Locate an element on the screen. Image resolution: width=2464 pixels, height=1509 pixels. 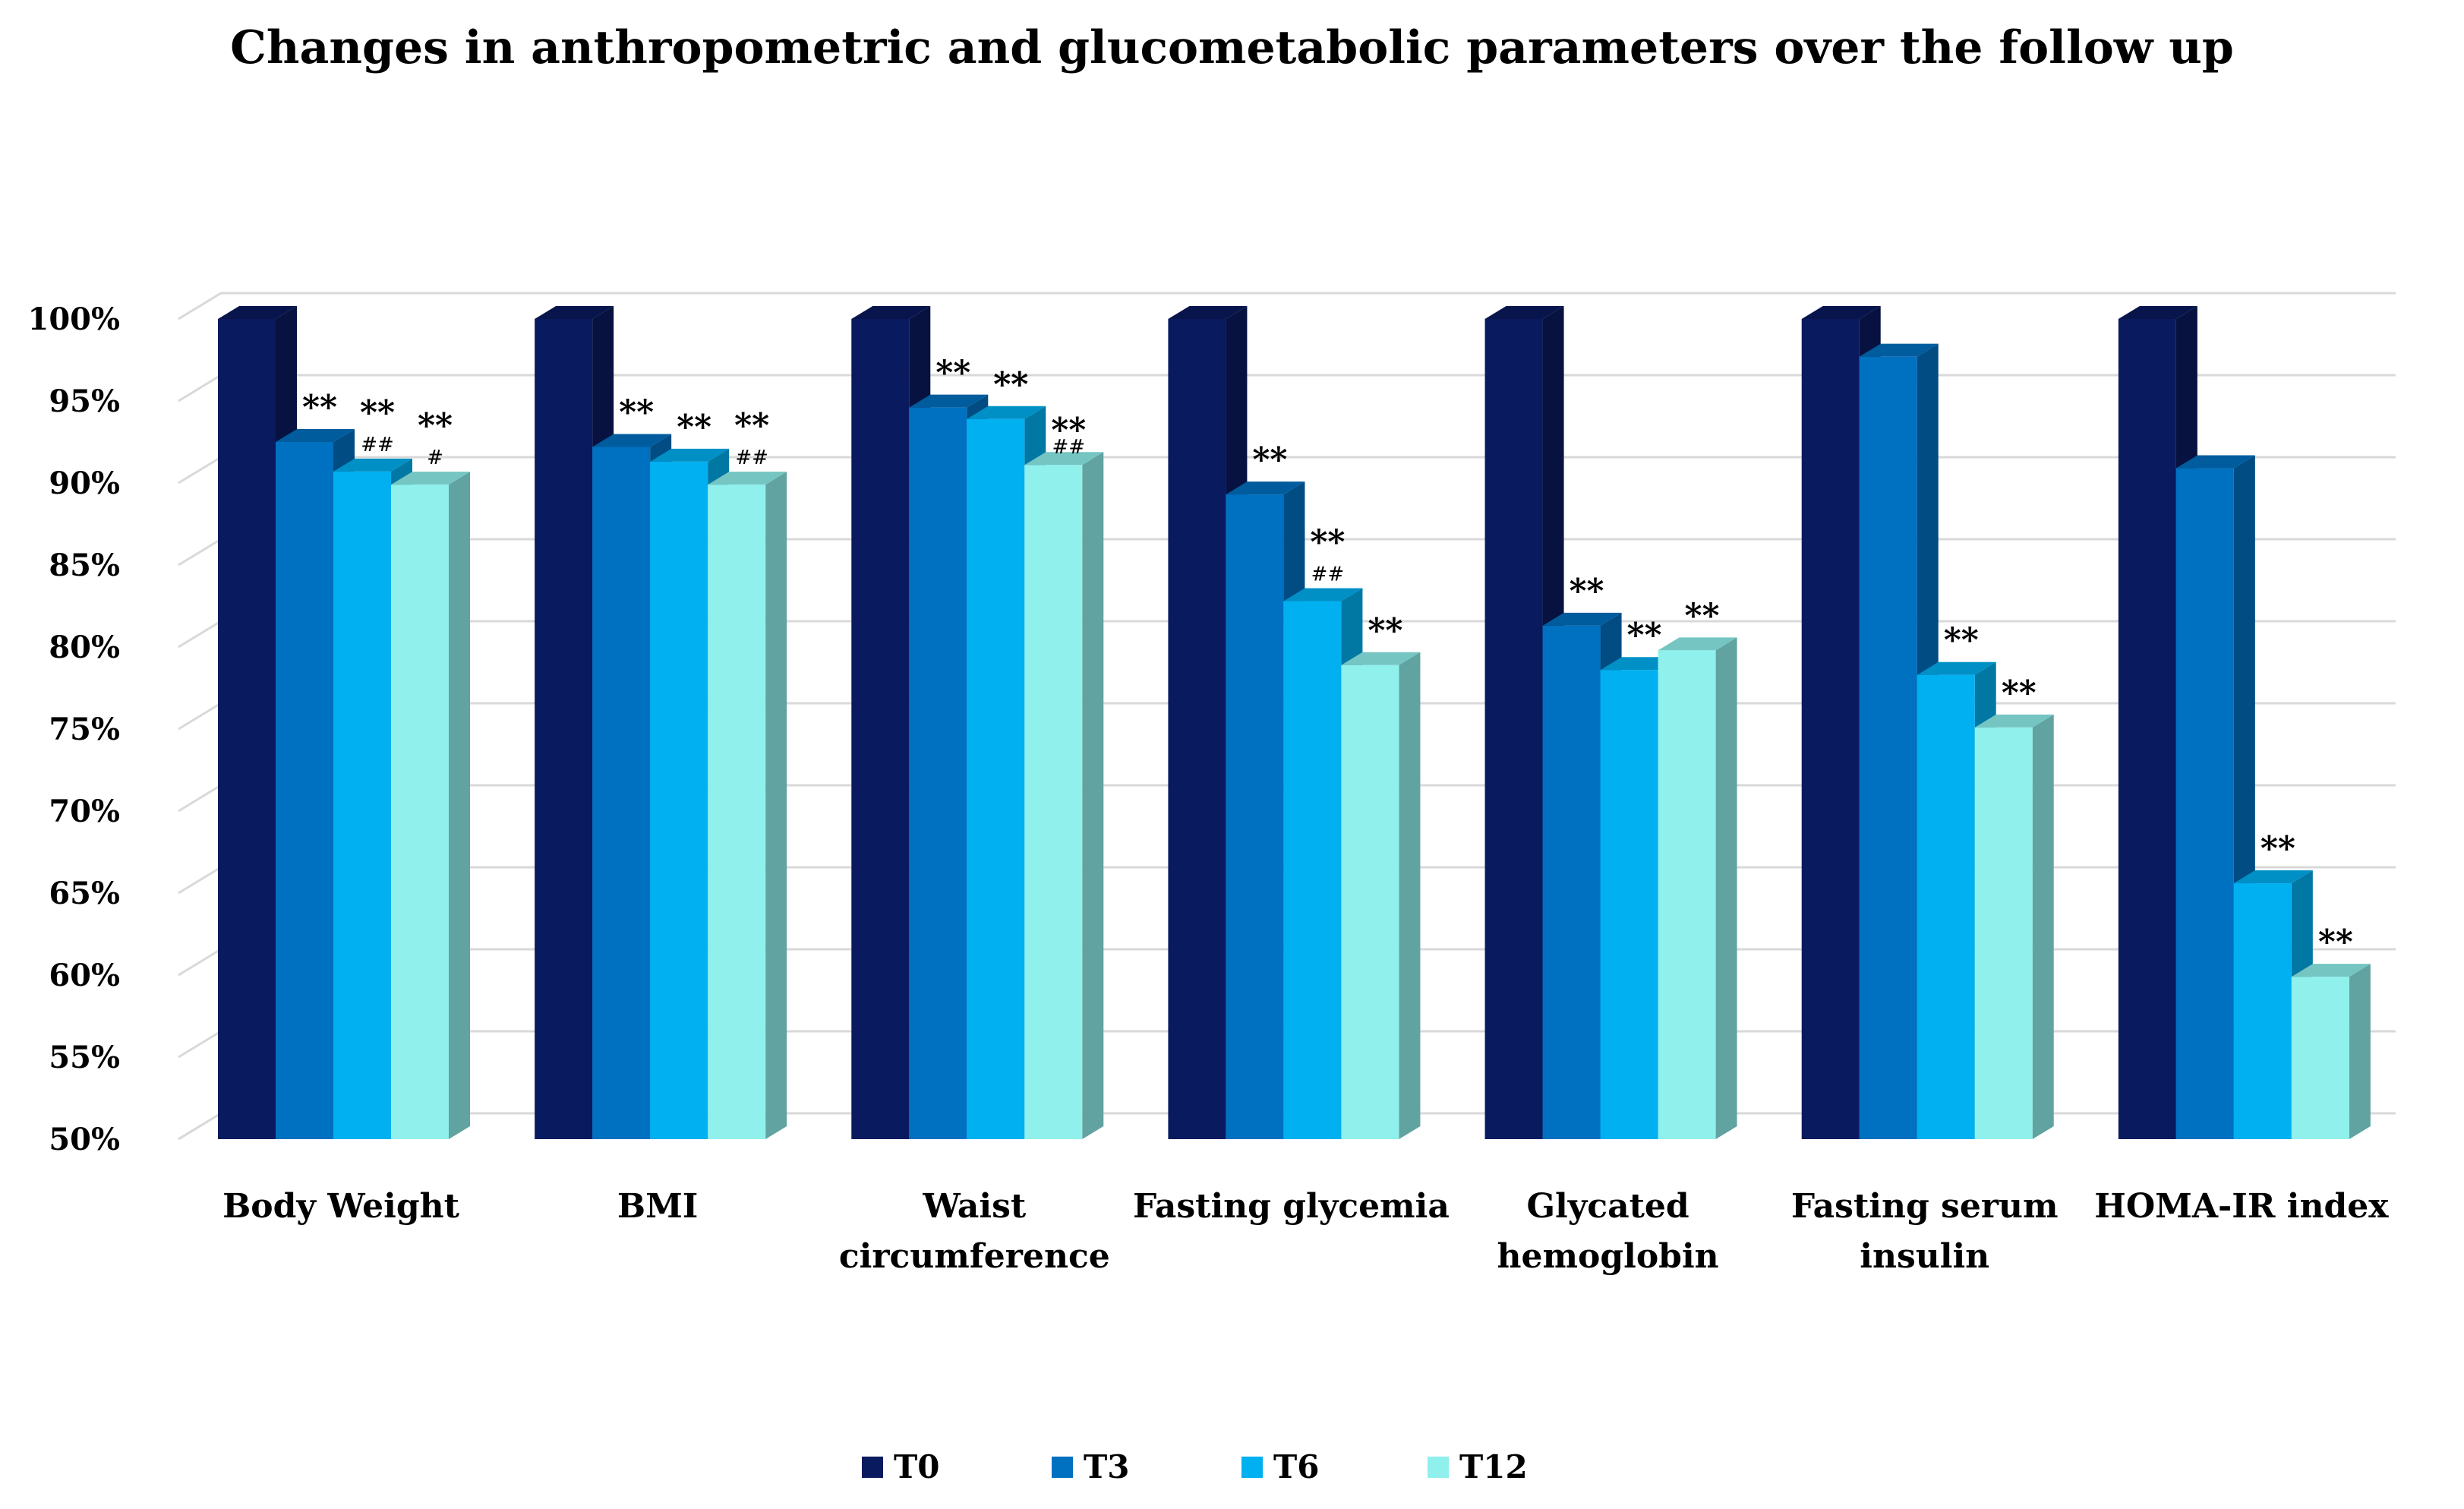
y-tick-label: 75% is located at coordinates (85, 729).